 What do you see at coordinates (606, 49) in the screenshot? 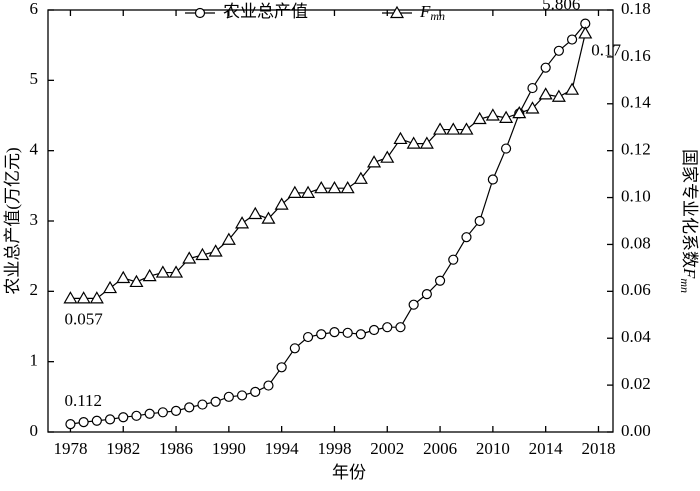
I see `data-label: 0.17` at bounding box center [606, 49].